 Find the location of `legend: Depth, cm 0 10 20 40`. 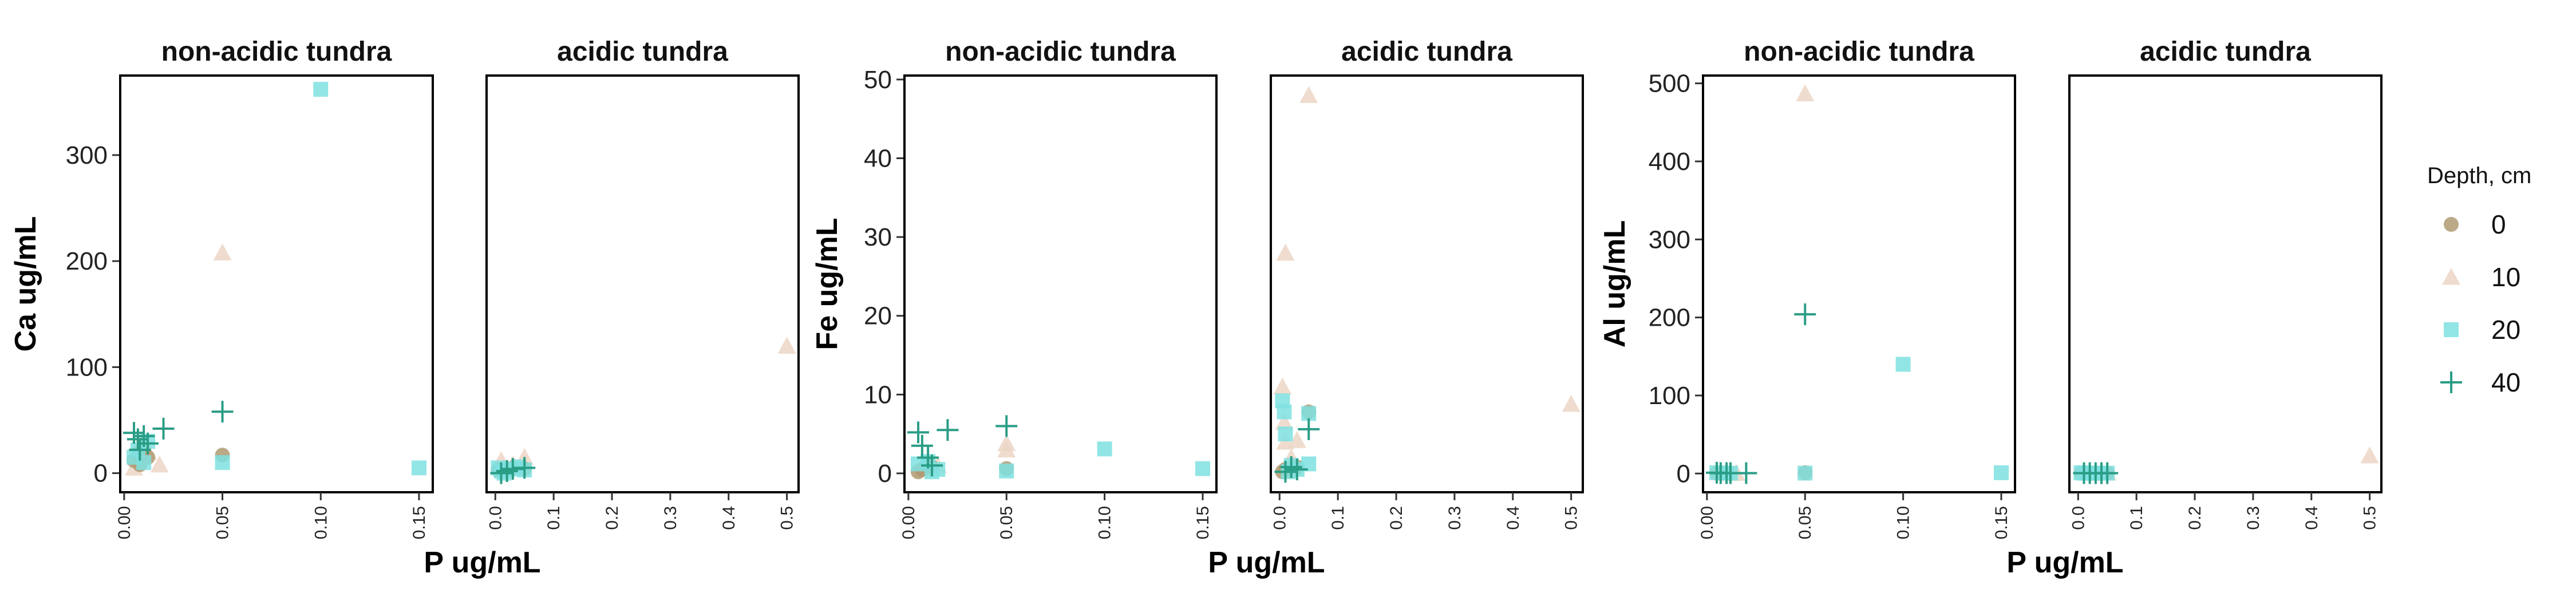

legend: Depth, cm 0 10 20 40 is located at coordinates (2479, 280).